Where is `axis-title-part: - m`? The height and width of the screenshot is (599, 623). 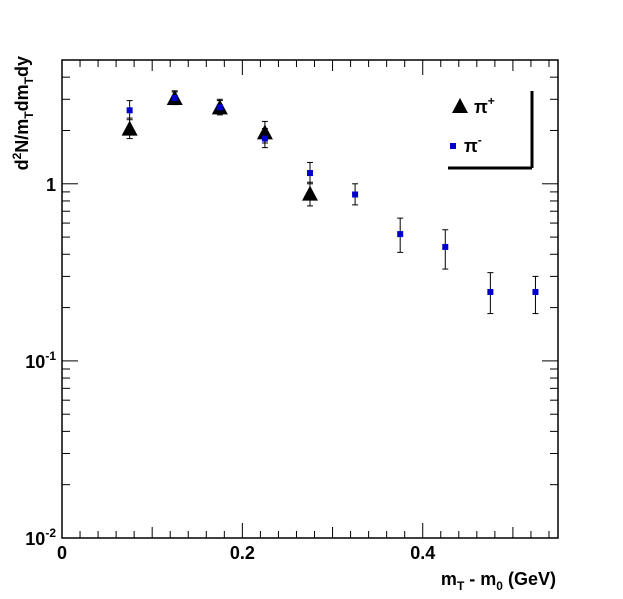
axis-title-part: - m is located at coordinates (480, 579).